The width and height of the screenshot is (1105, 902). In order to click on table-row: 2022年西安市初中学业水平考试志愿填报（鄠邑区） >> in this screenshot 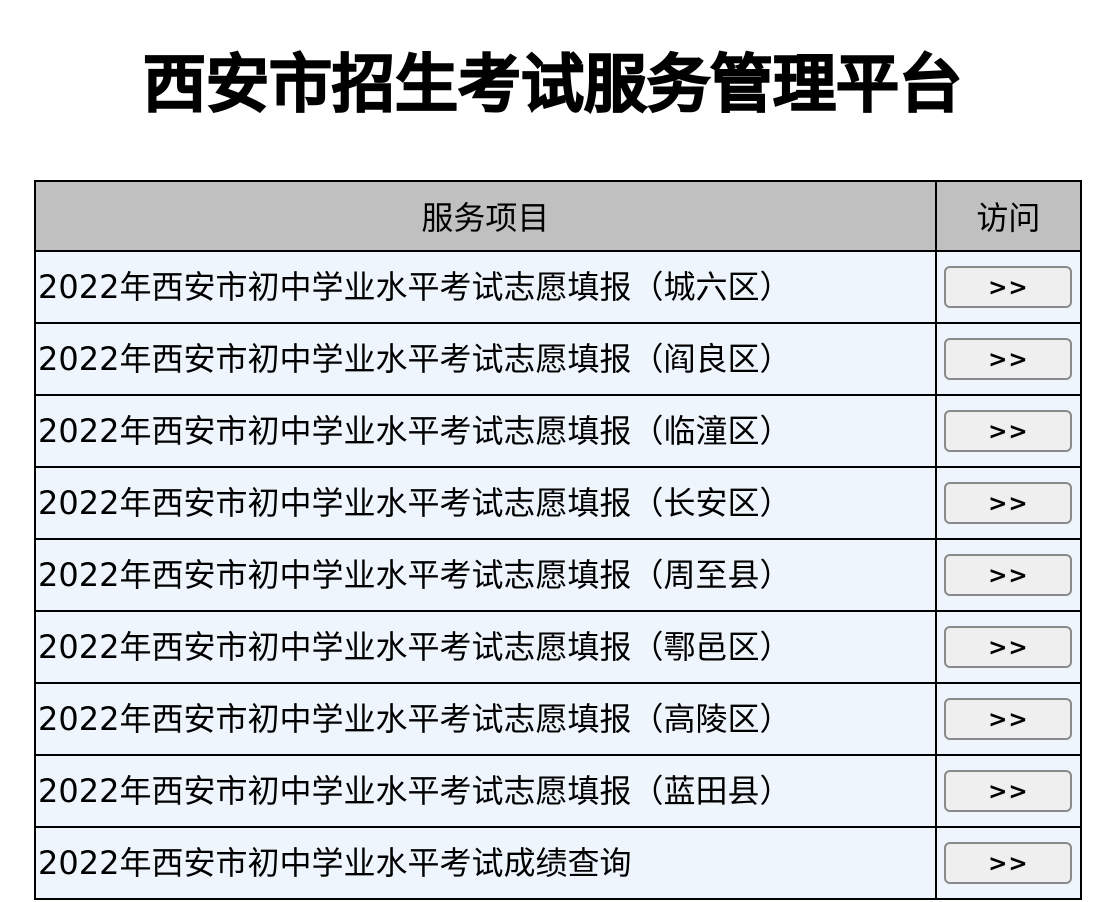, I will do `click(558, 647)`.